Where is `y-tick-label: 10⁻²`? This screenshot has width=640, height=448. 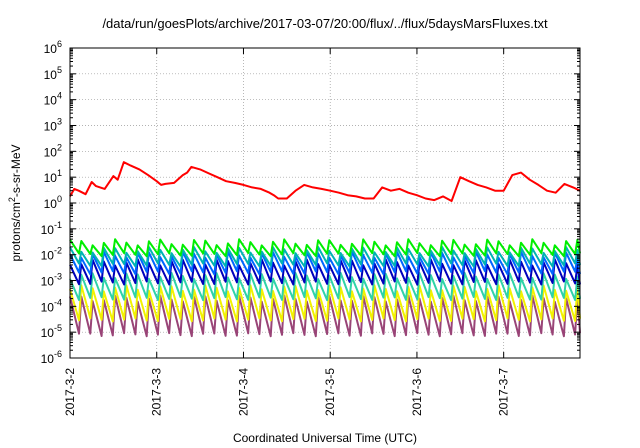 y-tick-label: 10⁻² is located at coordinates (51, 254).